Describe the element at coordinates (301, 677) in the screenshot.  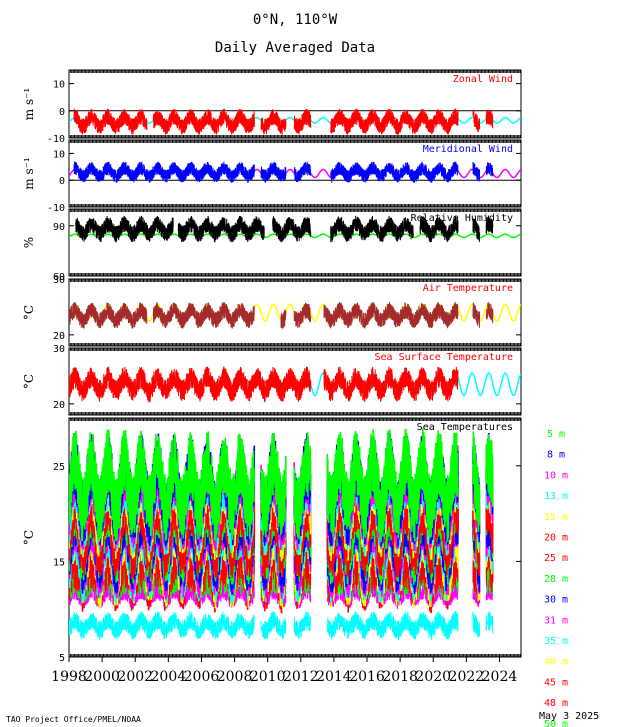
I see `x-tick-label: 2012` at that location.